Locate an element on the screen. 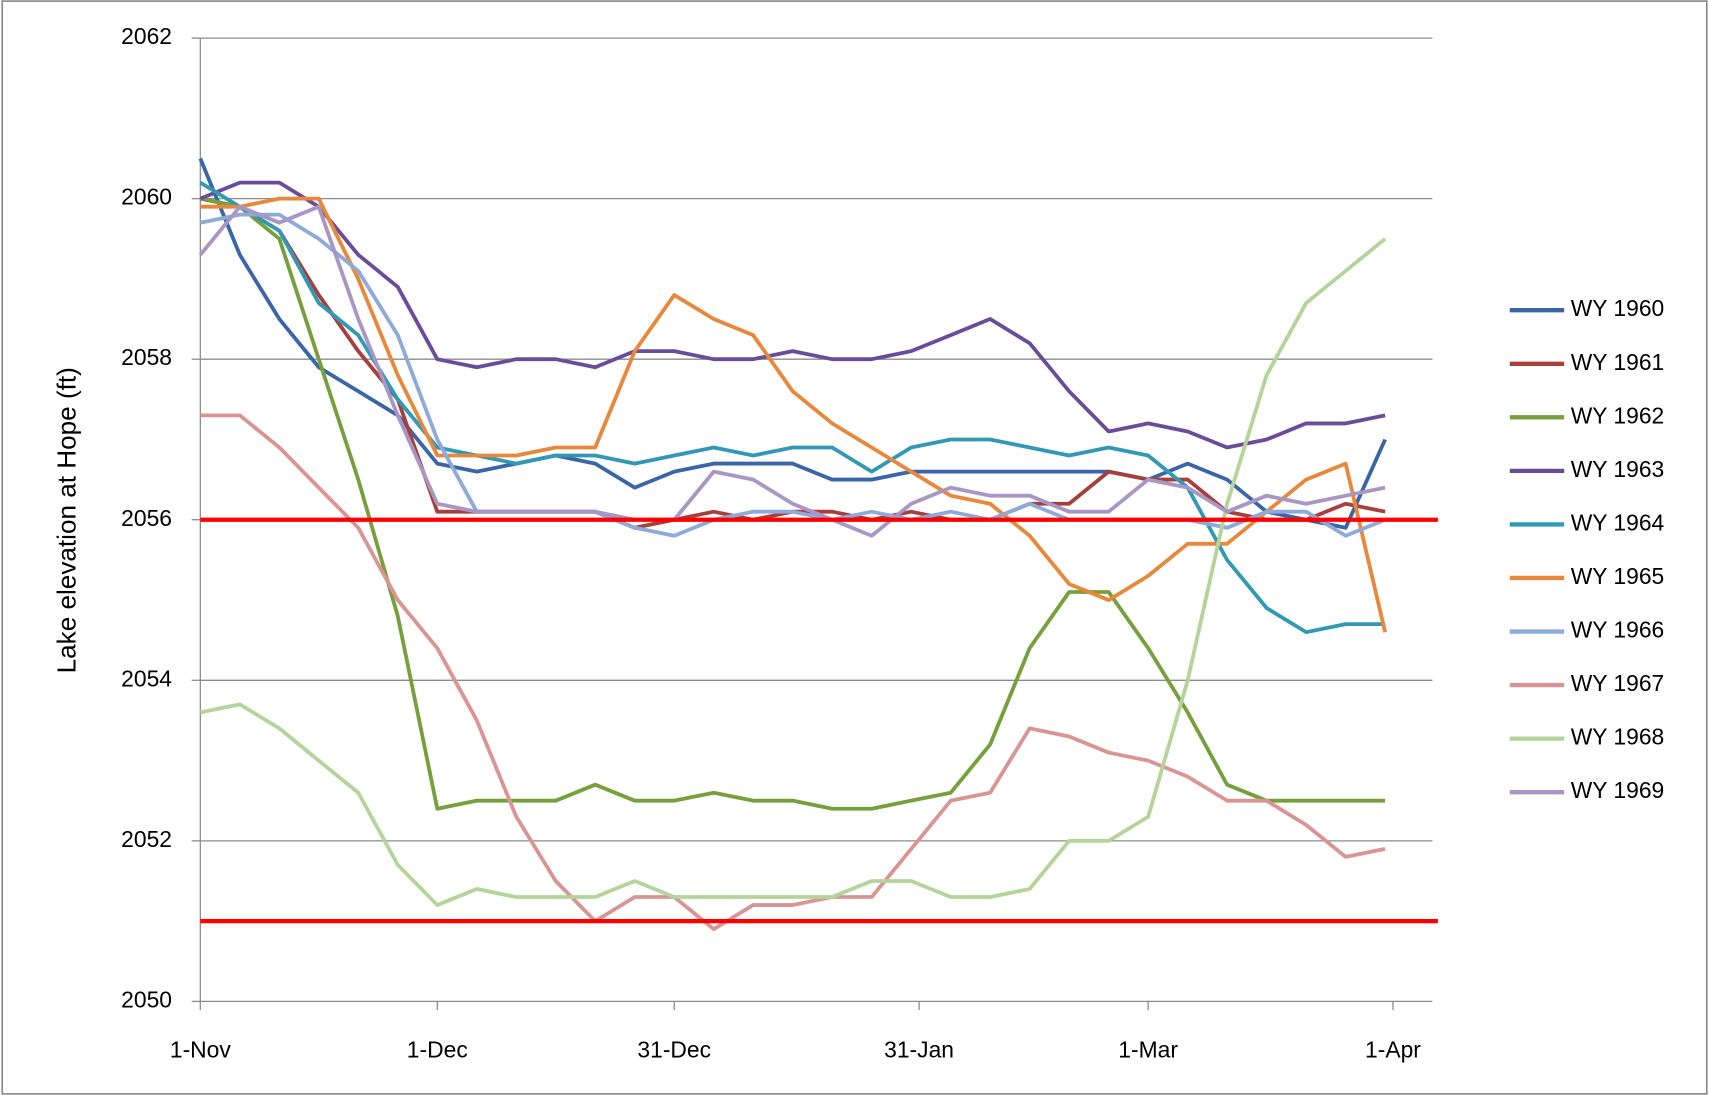 This screenshot has width=1709, height=1095. x-tick-label: 31-Jan is located at coordinates (919, 1049).